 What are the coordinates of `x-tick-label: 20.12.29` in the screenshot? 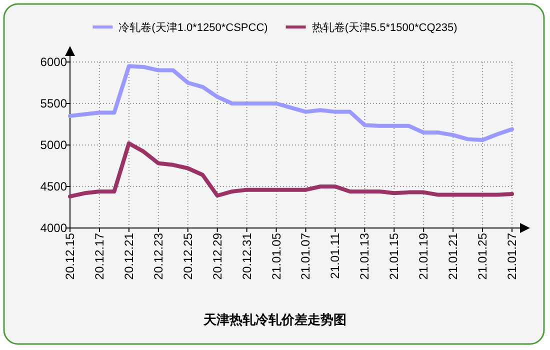 It's located at (217, 256).